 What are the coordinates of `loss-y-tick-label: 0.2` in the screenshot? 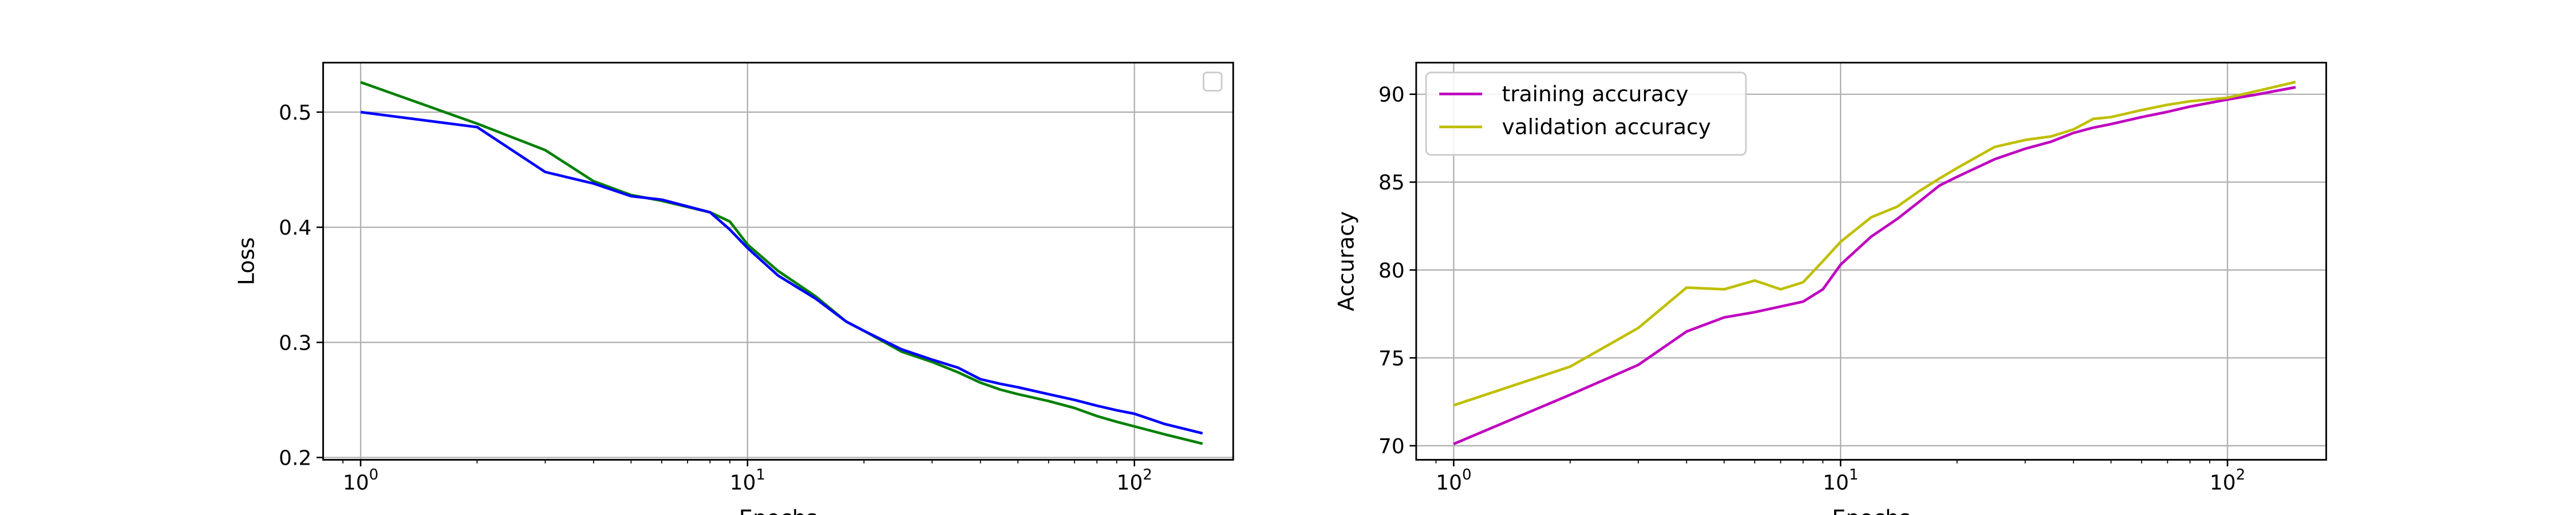 It's located at (295, 458).